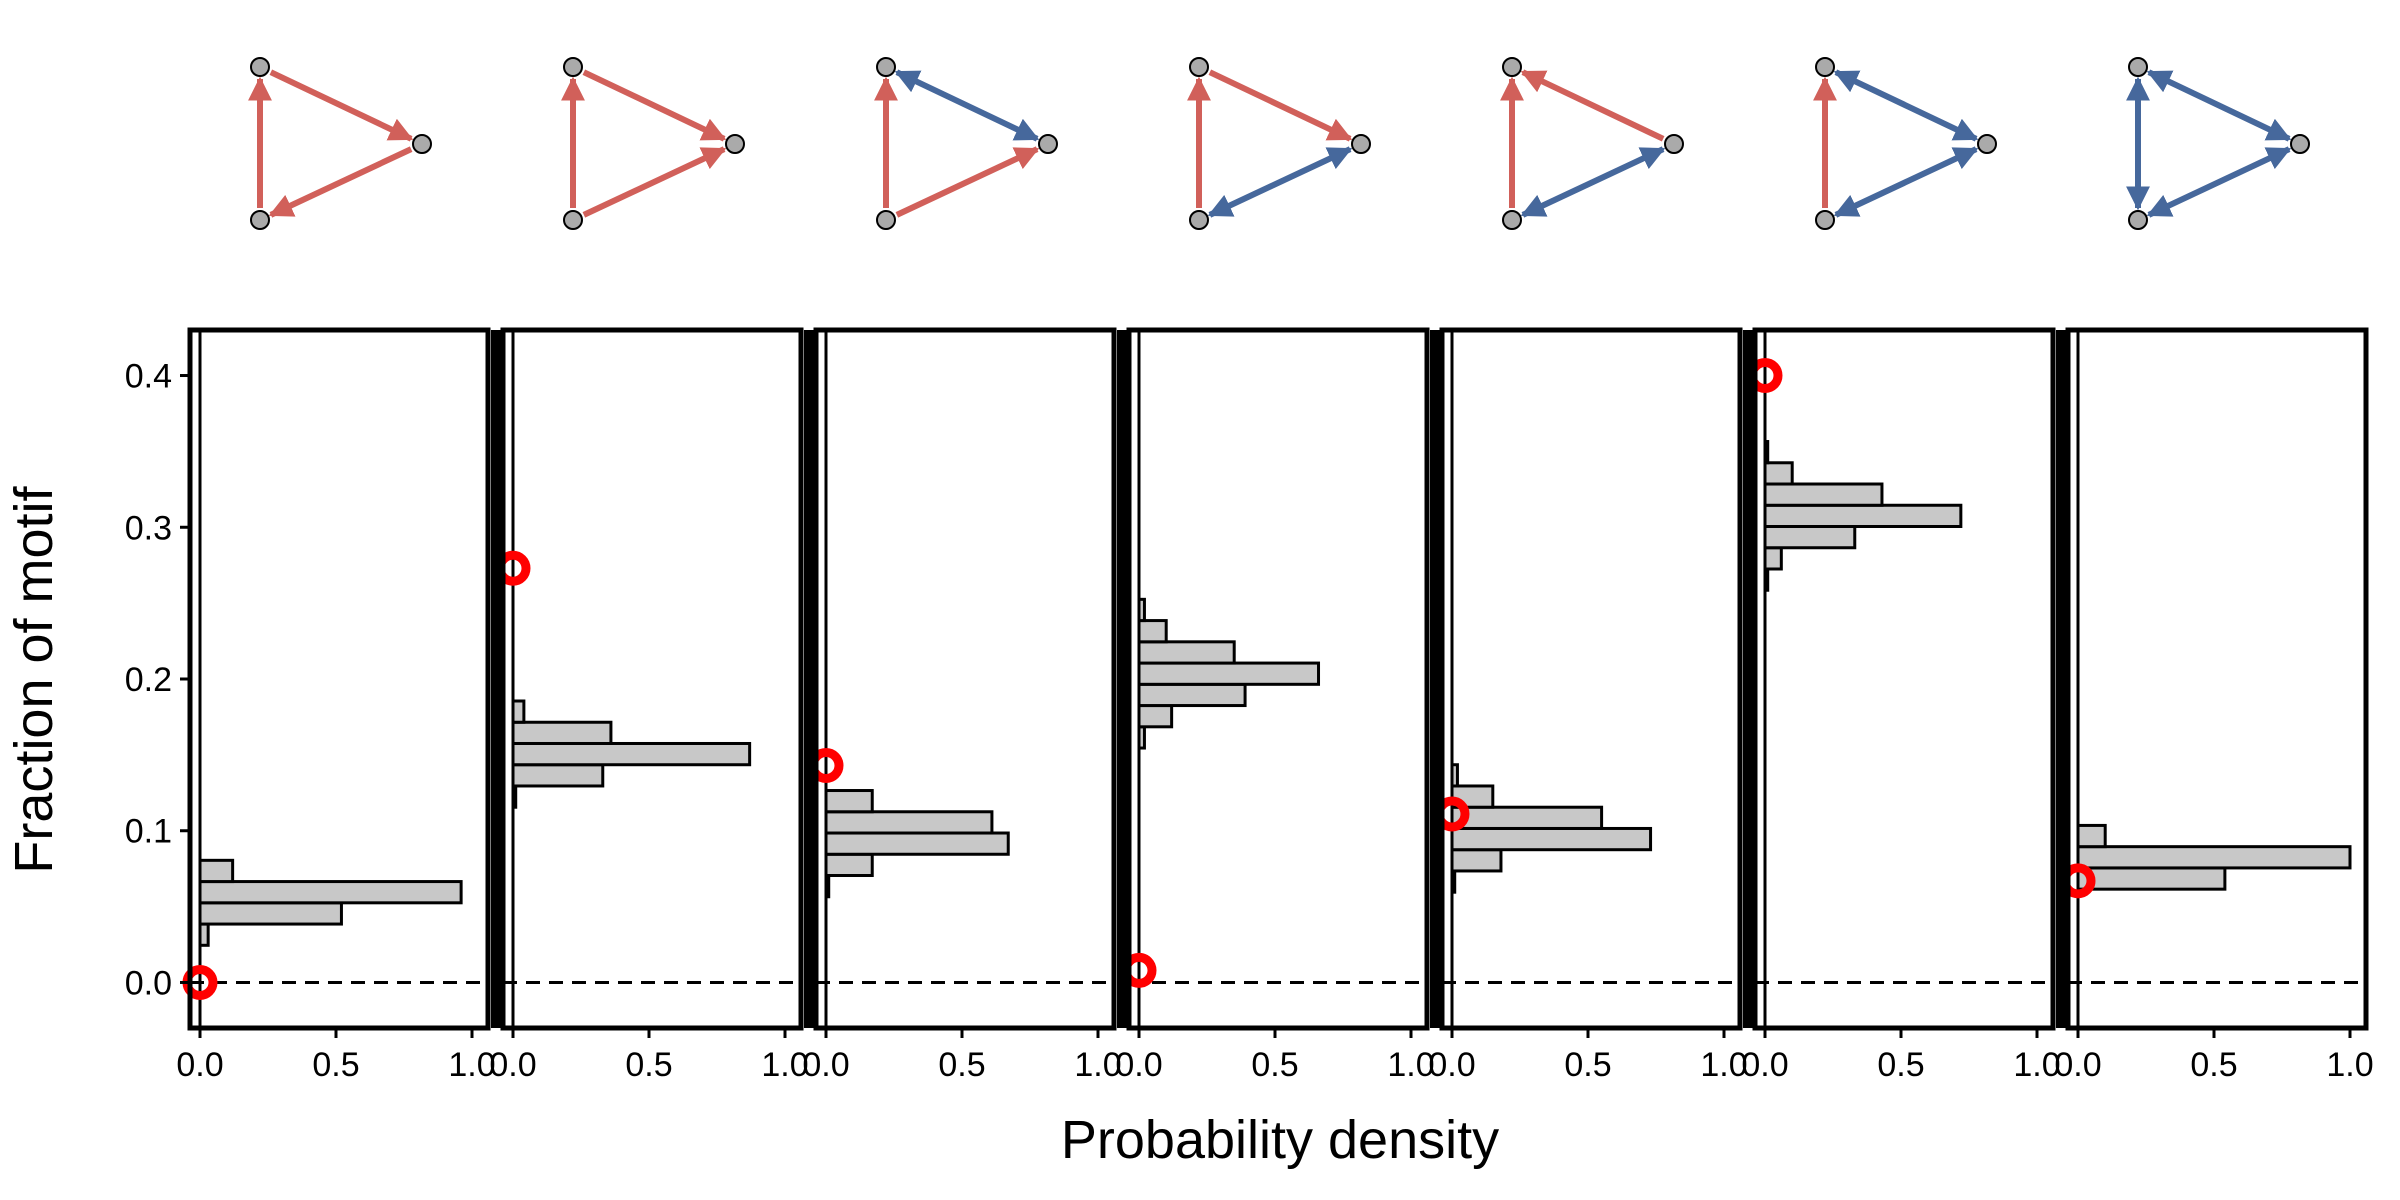  What do you see at coordinates (148, 528) in the screenshot?
I see `y-tick-label: 0.3` at bounding box center [148, 528].